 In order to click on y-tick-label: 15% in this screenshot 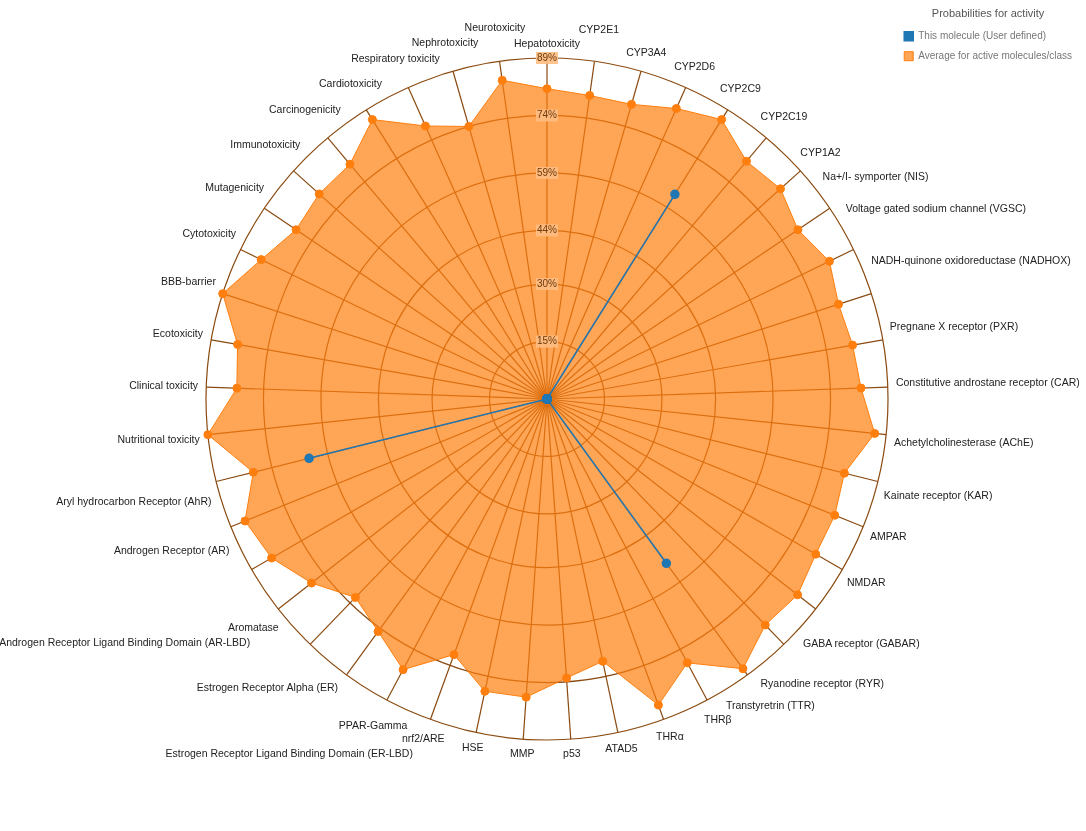, I will do `click(547, 341)`.